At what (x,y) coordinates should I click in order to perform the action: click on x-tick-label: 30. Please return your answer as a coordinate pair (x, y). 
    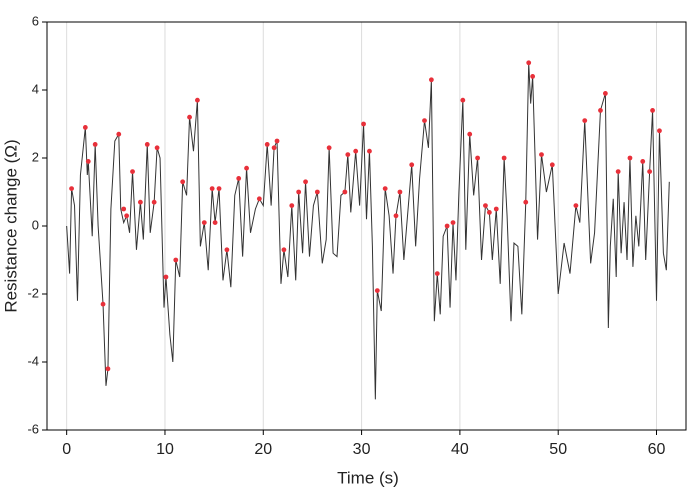
    Looking at the image, I should click on (362, 449).